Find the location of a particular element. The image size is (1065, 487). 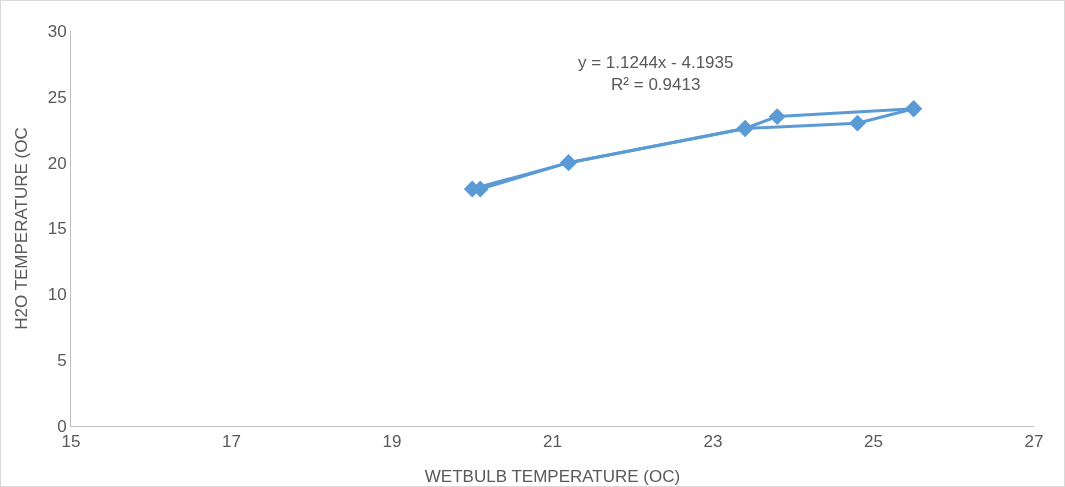

x-axis-title: WETBULB TEMPERATURE (OC) is located at coordinates (552, 476).